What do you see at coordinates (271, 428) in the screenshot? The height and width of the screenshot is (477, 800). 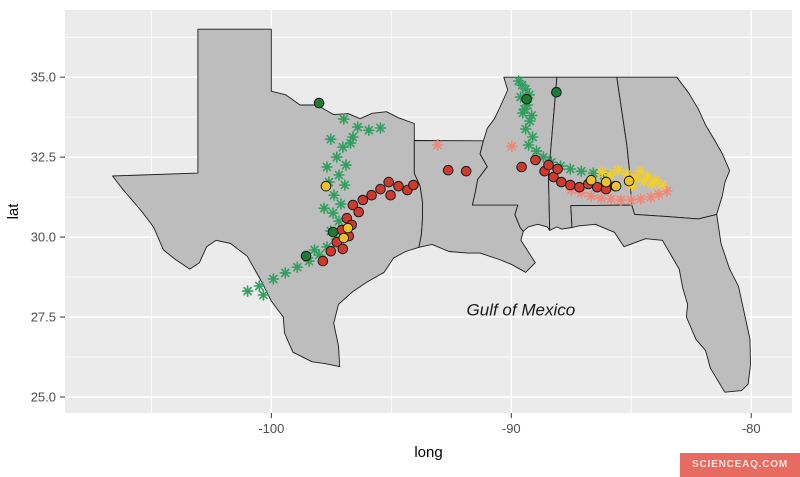 I see `x-tick-label: -100` at bounding box center [271, 428].